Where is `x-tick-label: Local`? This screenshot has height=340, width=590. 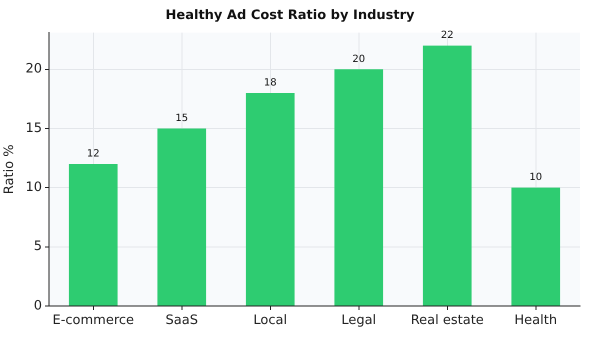 x-tick-label: Local is located at coordinates (270, 320).